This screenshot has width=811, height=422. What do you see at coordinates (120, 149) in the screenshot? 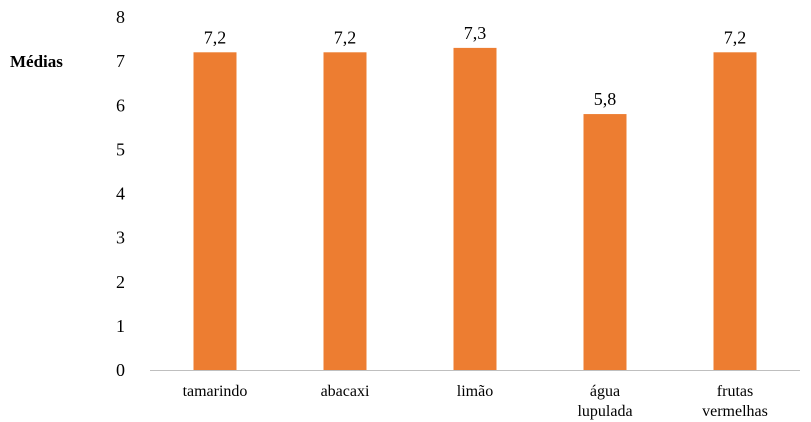
I see `y-tick-label: 5` at bounding box center [120, 149].